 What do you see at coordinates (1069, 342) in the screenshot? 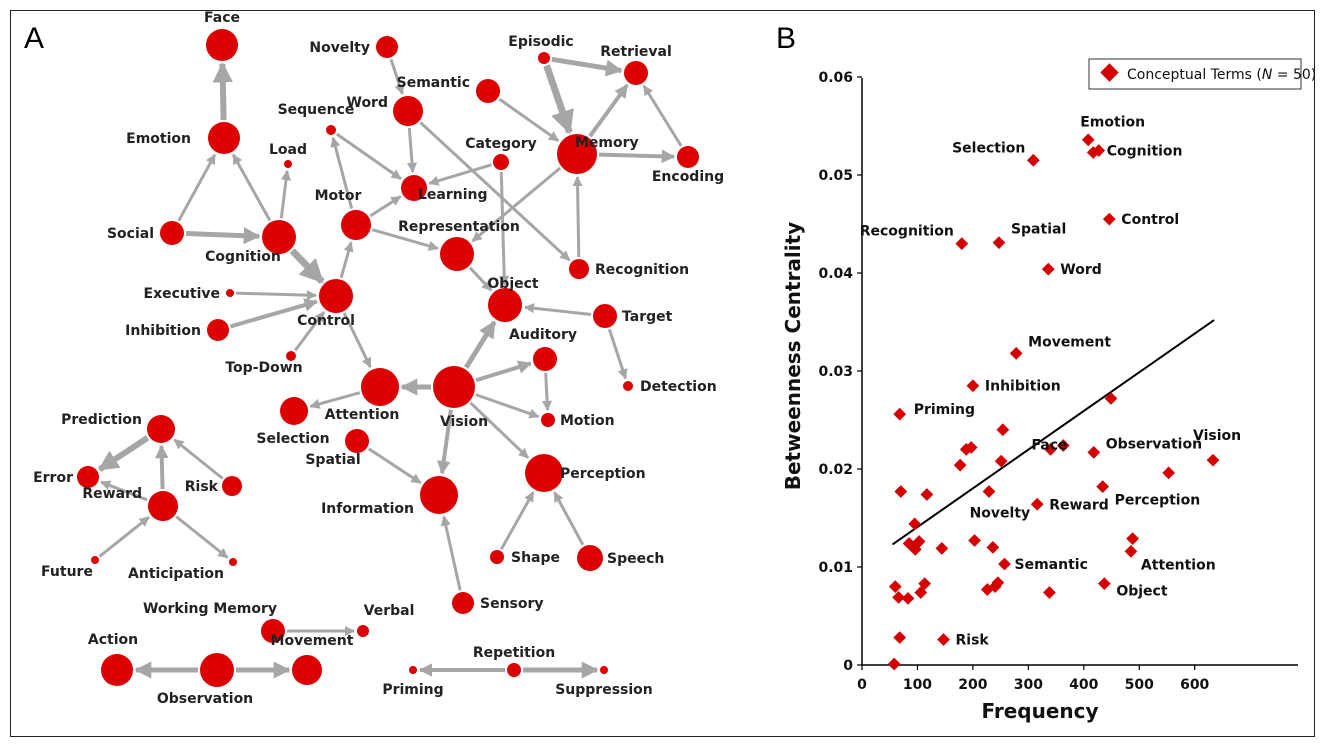
I see `point-label-movement: Movement` at bounding box center [1069, 342].